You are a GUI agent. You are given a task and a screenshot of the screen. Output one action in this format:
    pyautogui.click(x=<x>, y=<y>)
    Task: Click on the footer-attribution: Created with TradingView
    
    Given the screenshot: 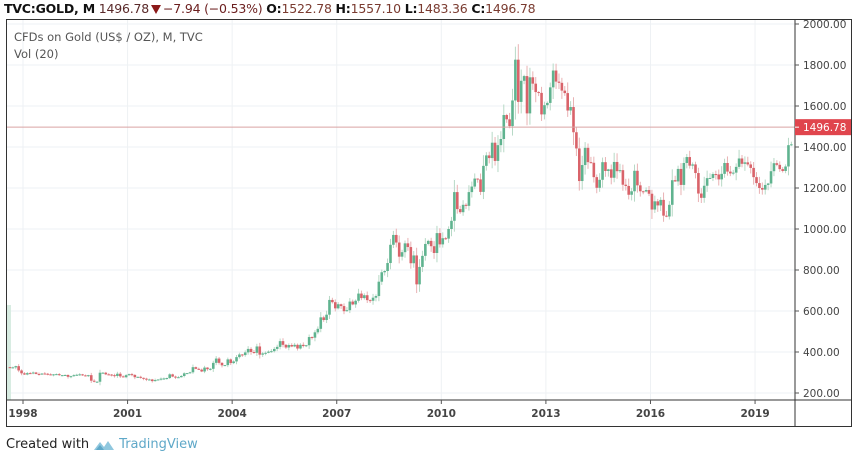 What is the action you would take?
    pyautogui.click(x=102, y=444)
    